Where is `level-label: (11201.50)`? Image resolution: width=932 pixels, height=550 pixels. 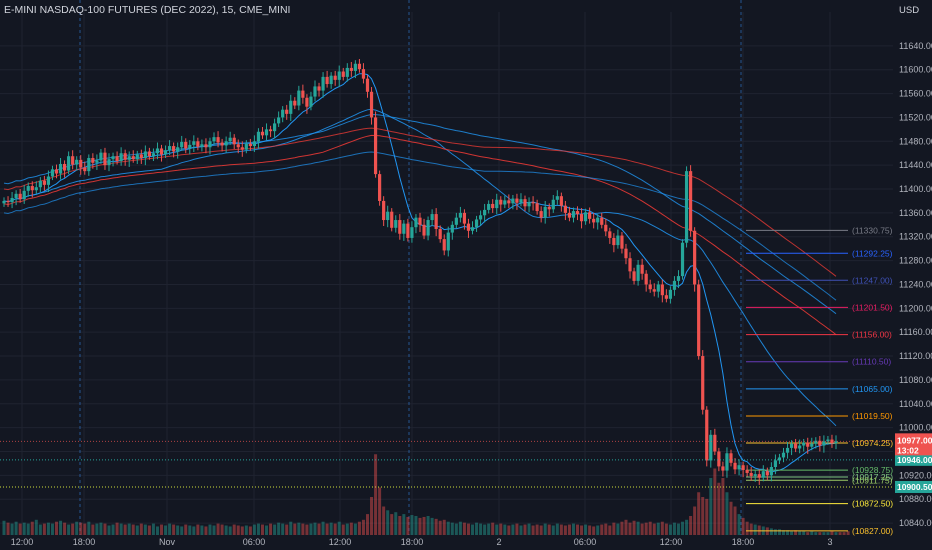 level-label: (11201.50) is located at coordinates (872, 307).